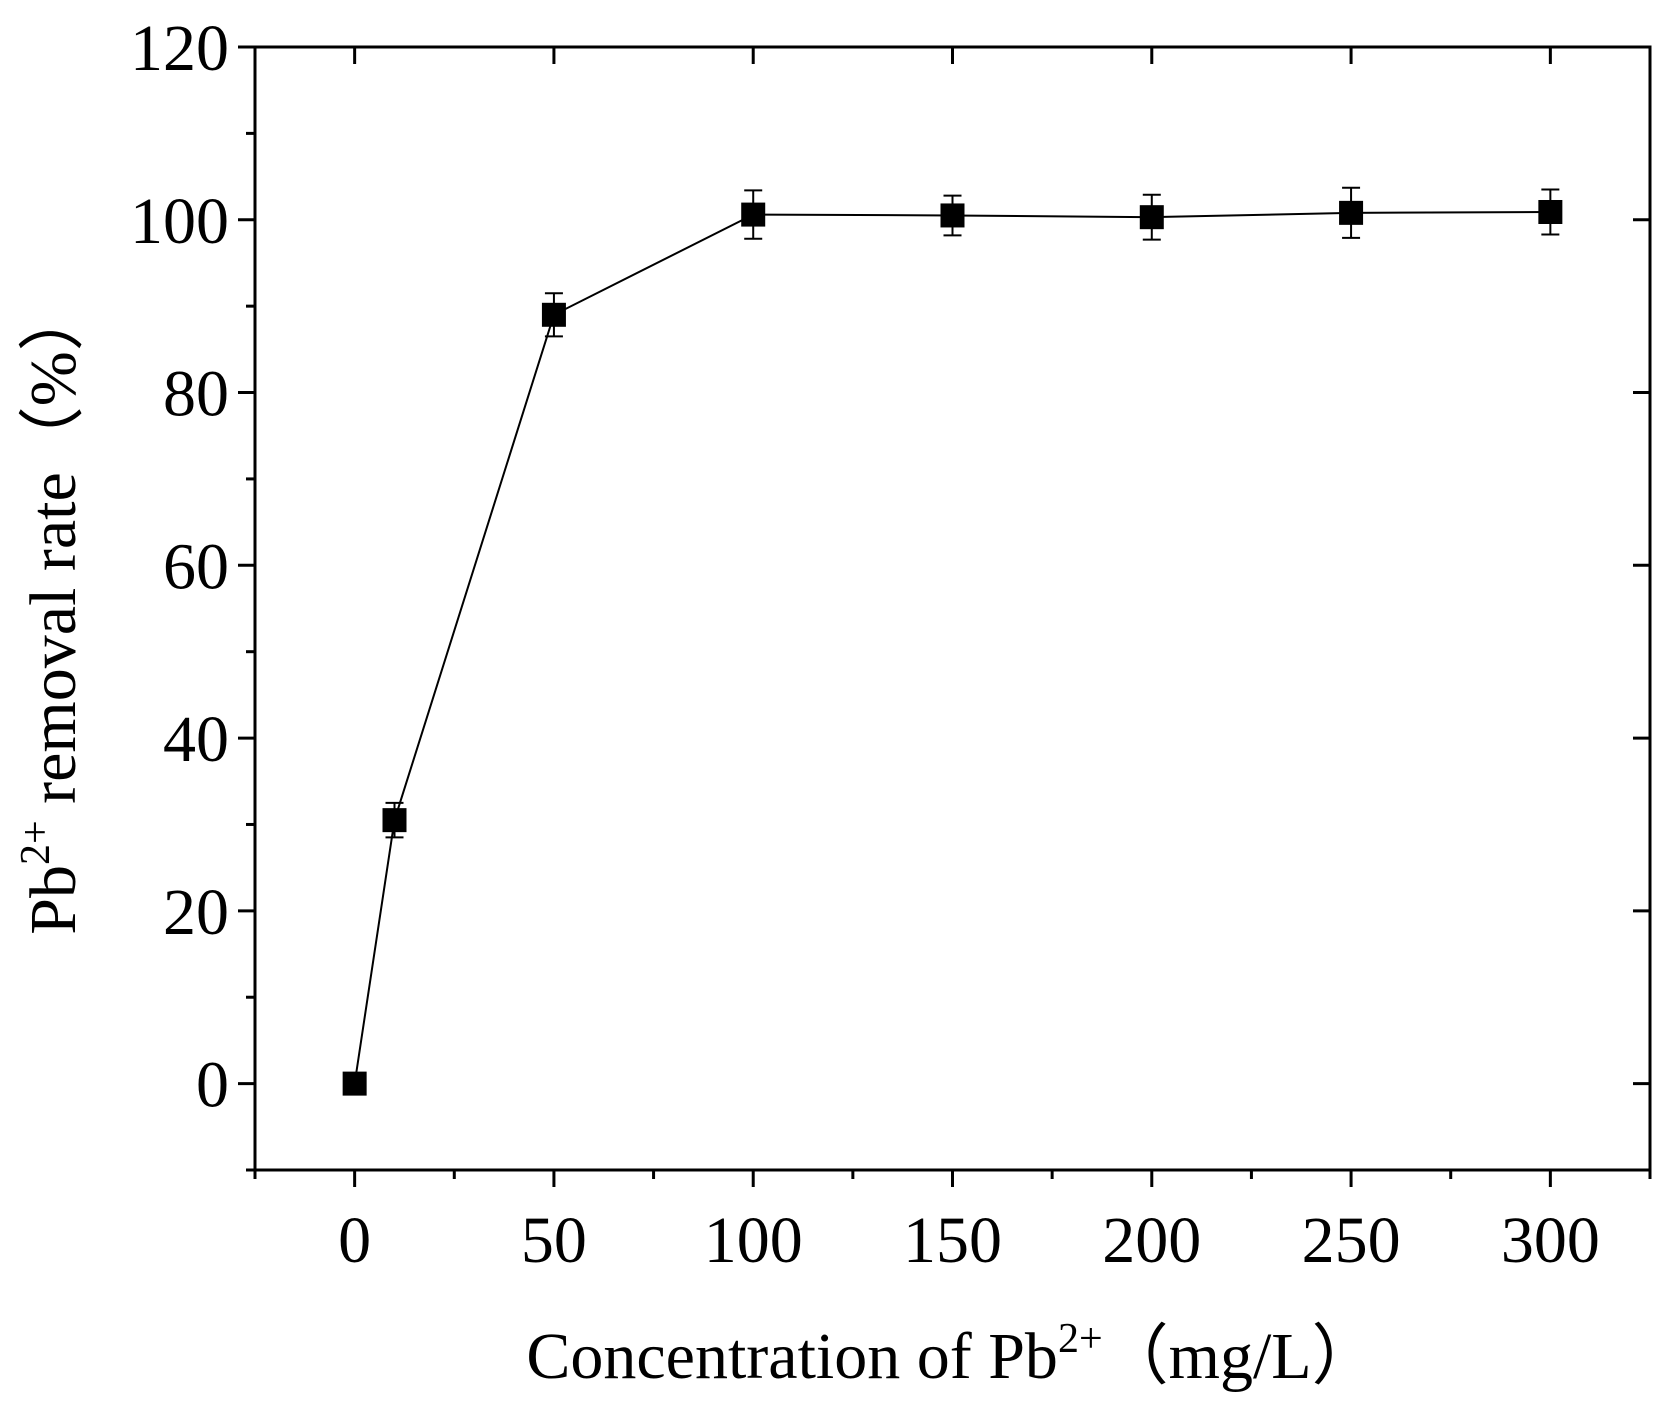 The image size is (1673, 1414). I want to click on x-tick-label: 100, so click(753, 1240).